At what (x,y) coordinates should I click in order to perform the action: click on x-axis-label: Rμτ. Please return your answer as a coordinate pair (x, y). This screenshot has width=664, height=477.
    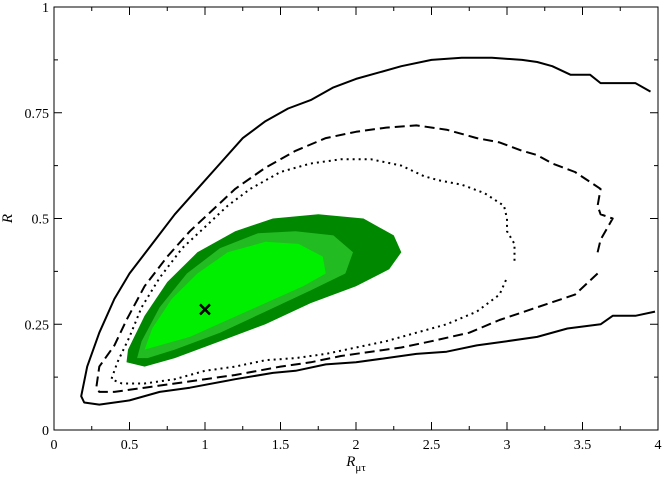
    Looking at the image, I should click on (355, 464).